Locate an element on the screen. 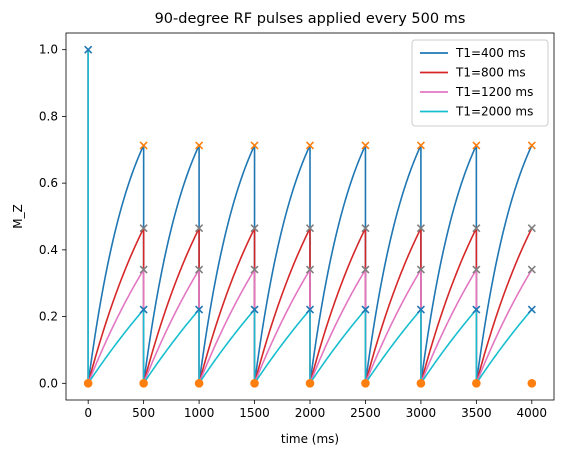  y-tick-label: 0.8 is located at coordinates (48, 116).